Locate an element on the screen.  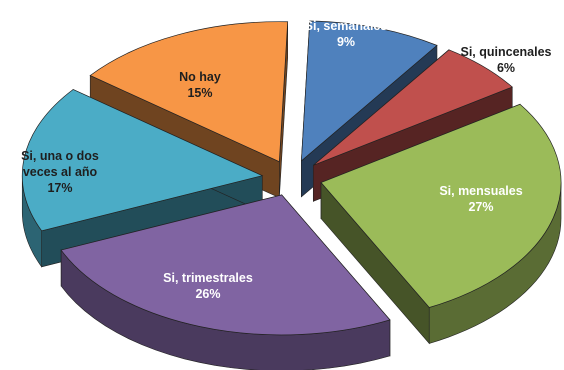
slice-label-2: Si, mensuales 27% is located at coordinates (480, 199).